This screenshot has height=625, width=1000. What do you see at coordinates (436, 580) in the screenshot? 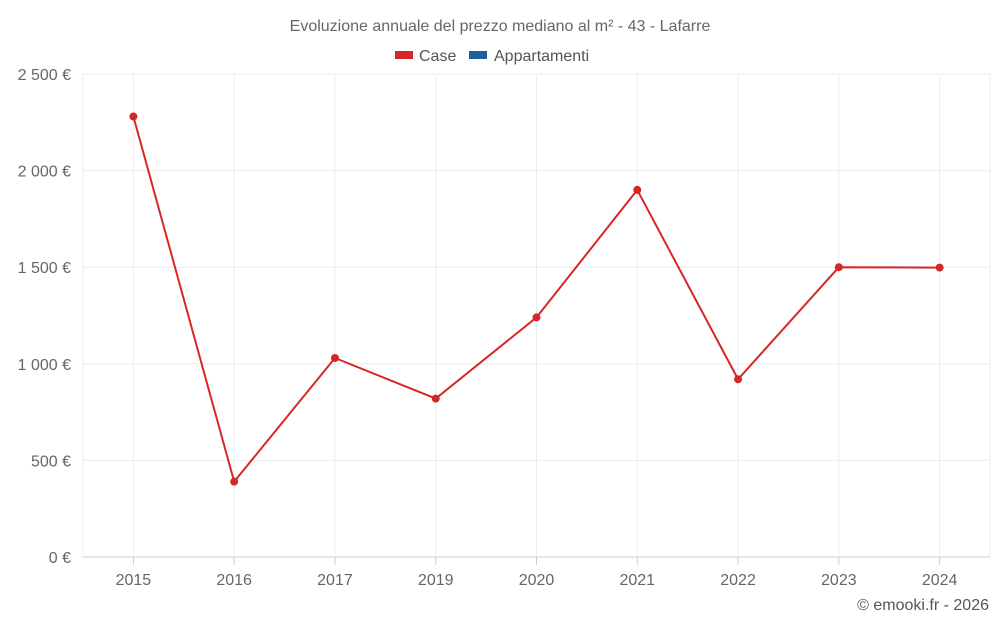
I see `x-tick-label: 2019` at bounding box center [436, 580].